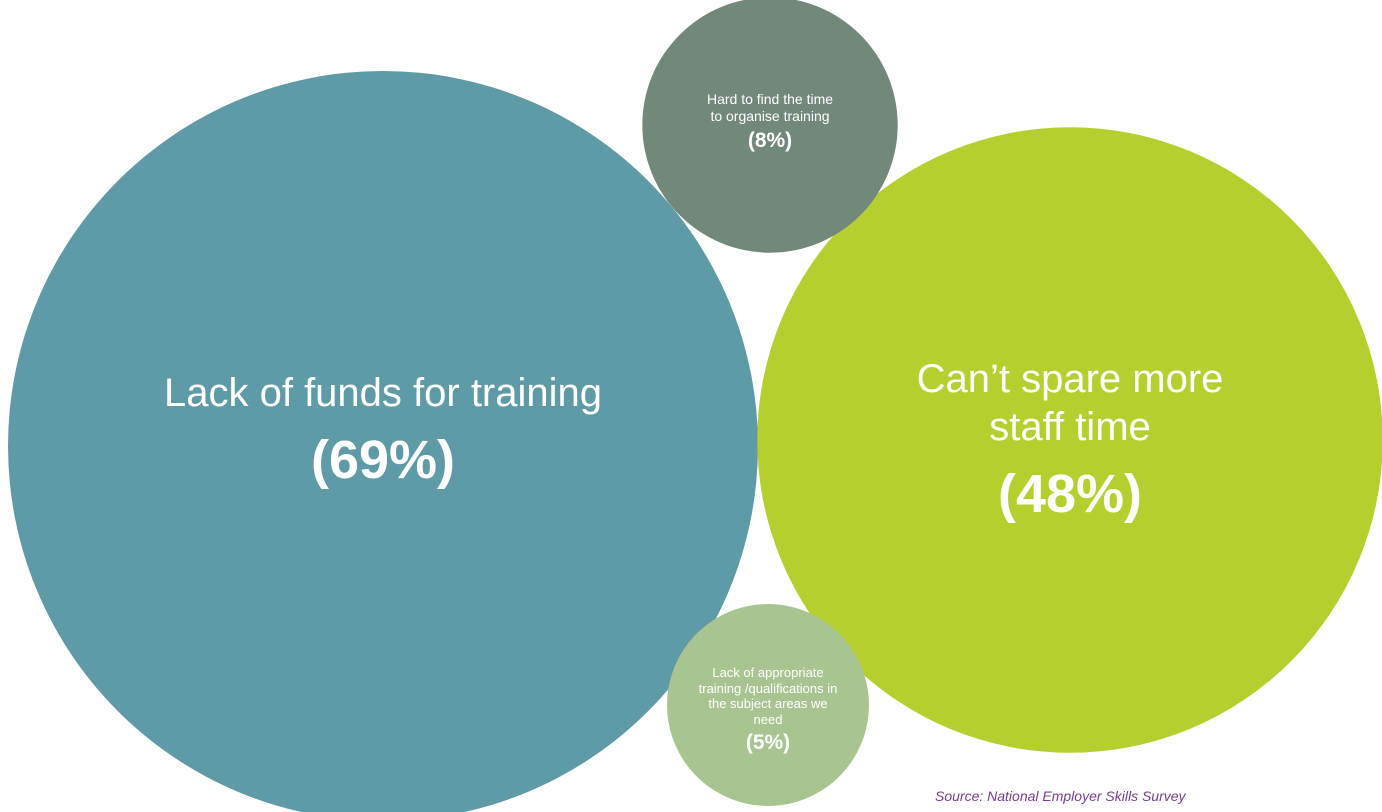 The width and height of the screenshot is (1382, 812). What do you see at coordinates (383, 460) in the screenshot?
I see `value-label: (69%)` at bounding box center [383, 460].